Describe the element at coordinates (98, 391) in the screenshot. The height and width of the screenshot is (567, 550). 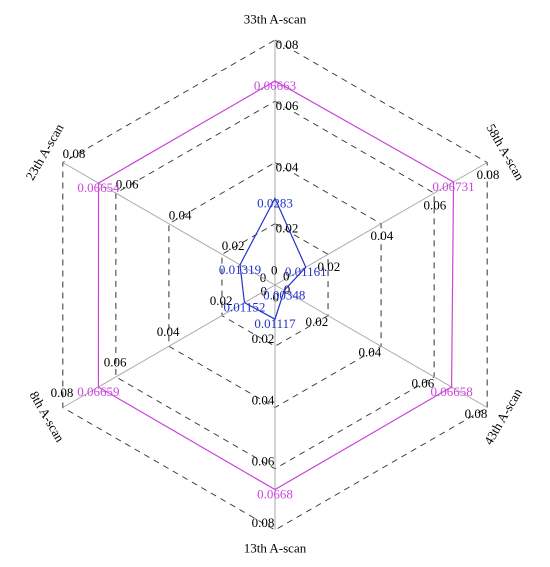
I see `value-label: 0.06659` at that location.